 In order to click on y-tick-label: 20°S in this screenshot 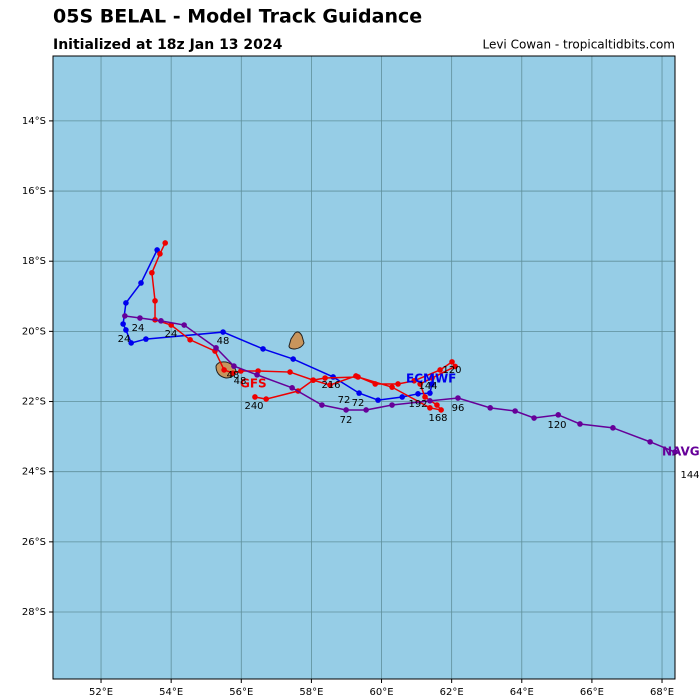, I will do `click(34, 331)`.